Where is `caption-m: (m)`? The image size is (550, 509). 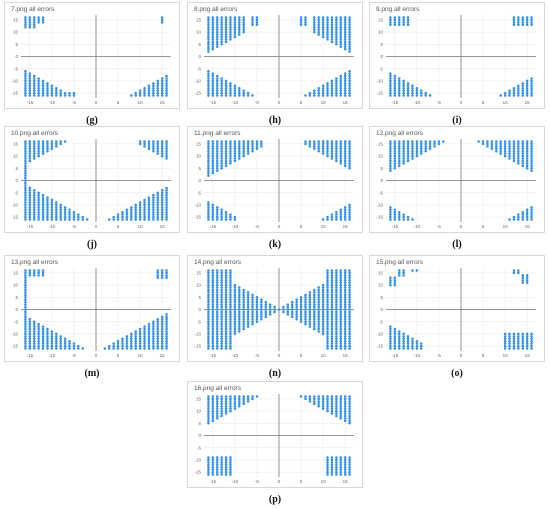
caption-m: (m) is located at coordinates (92, 373).